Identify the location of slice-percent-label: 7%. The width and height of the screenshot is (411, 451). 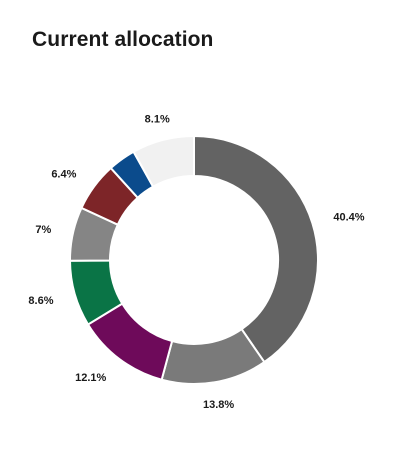
(43, 230).